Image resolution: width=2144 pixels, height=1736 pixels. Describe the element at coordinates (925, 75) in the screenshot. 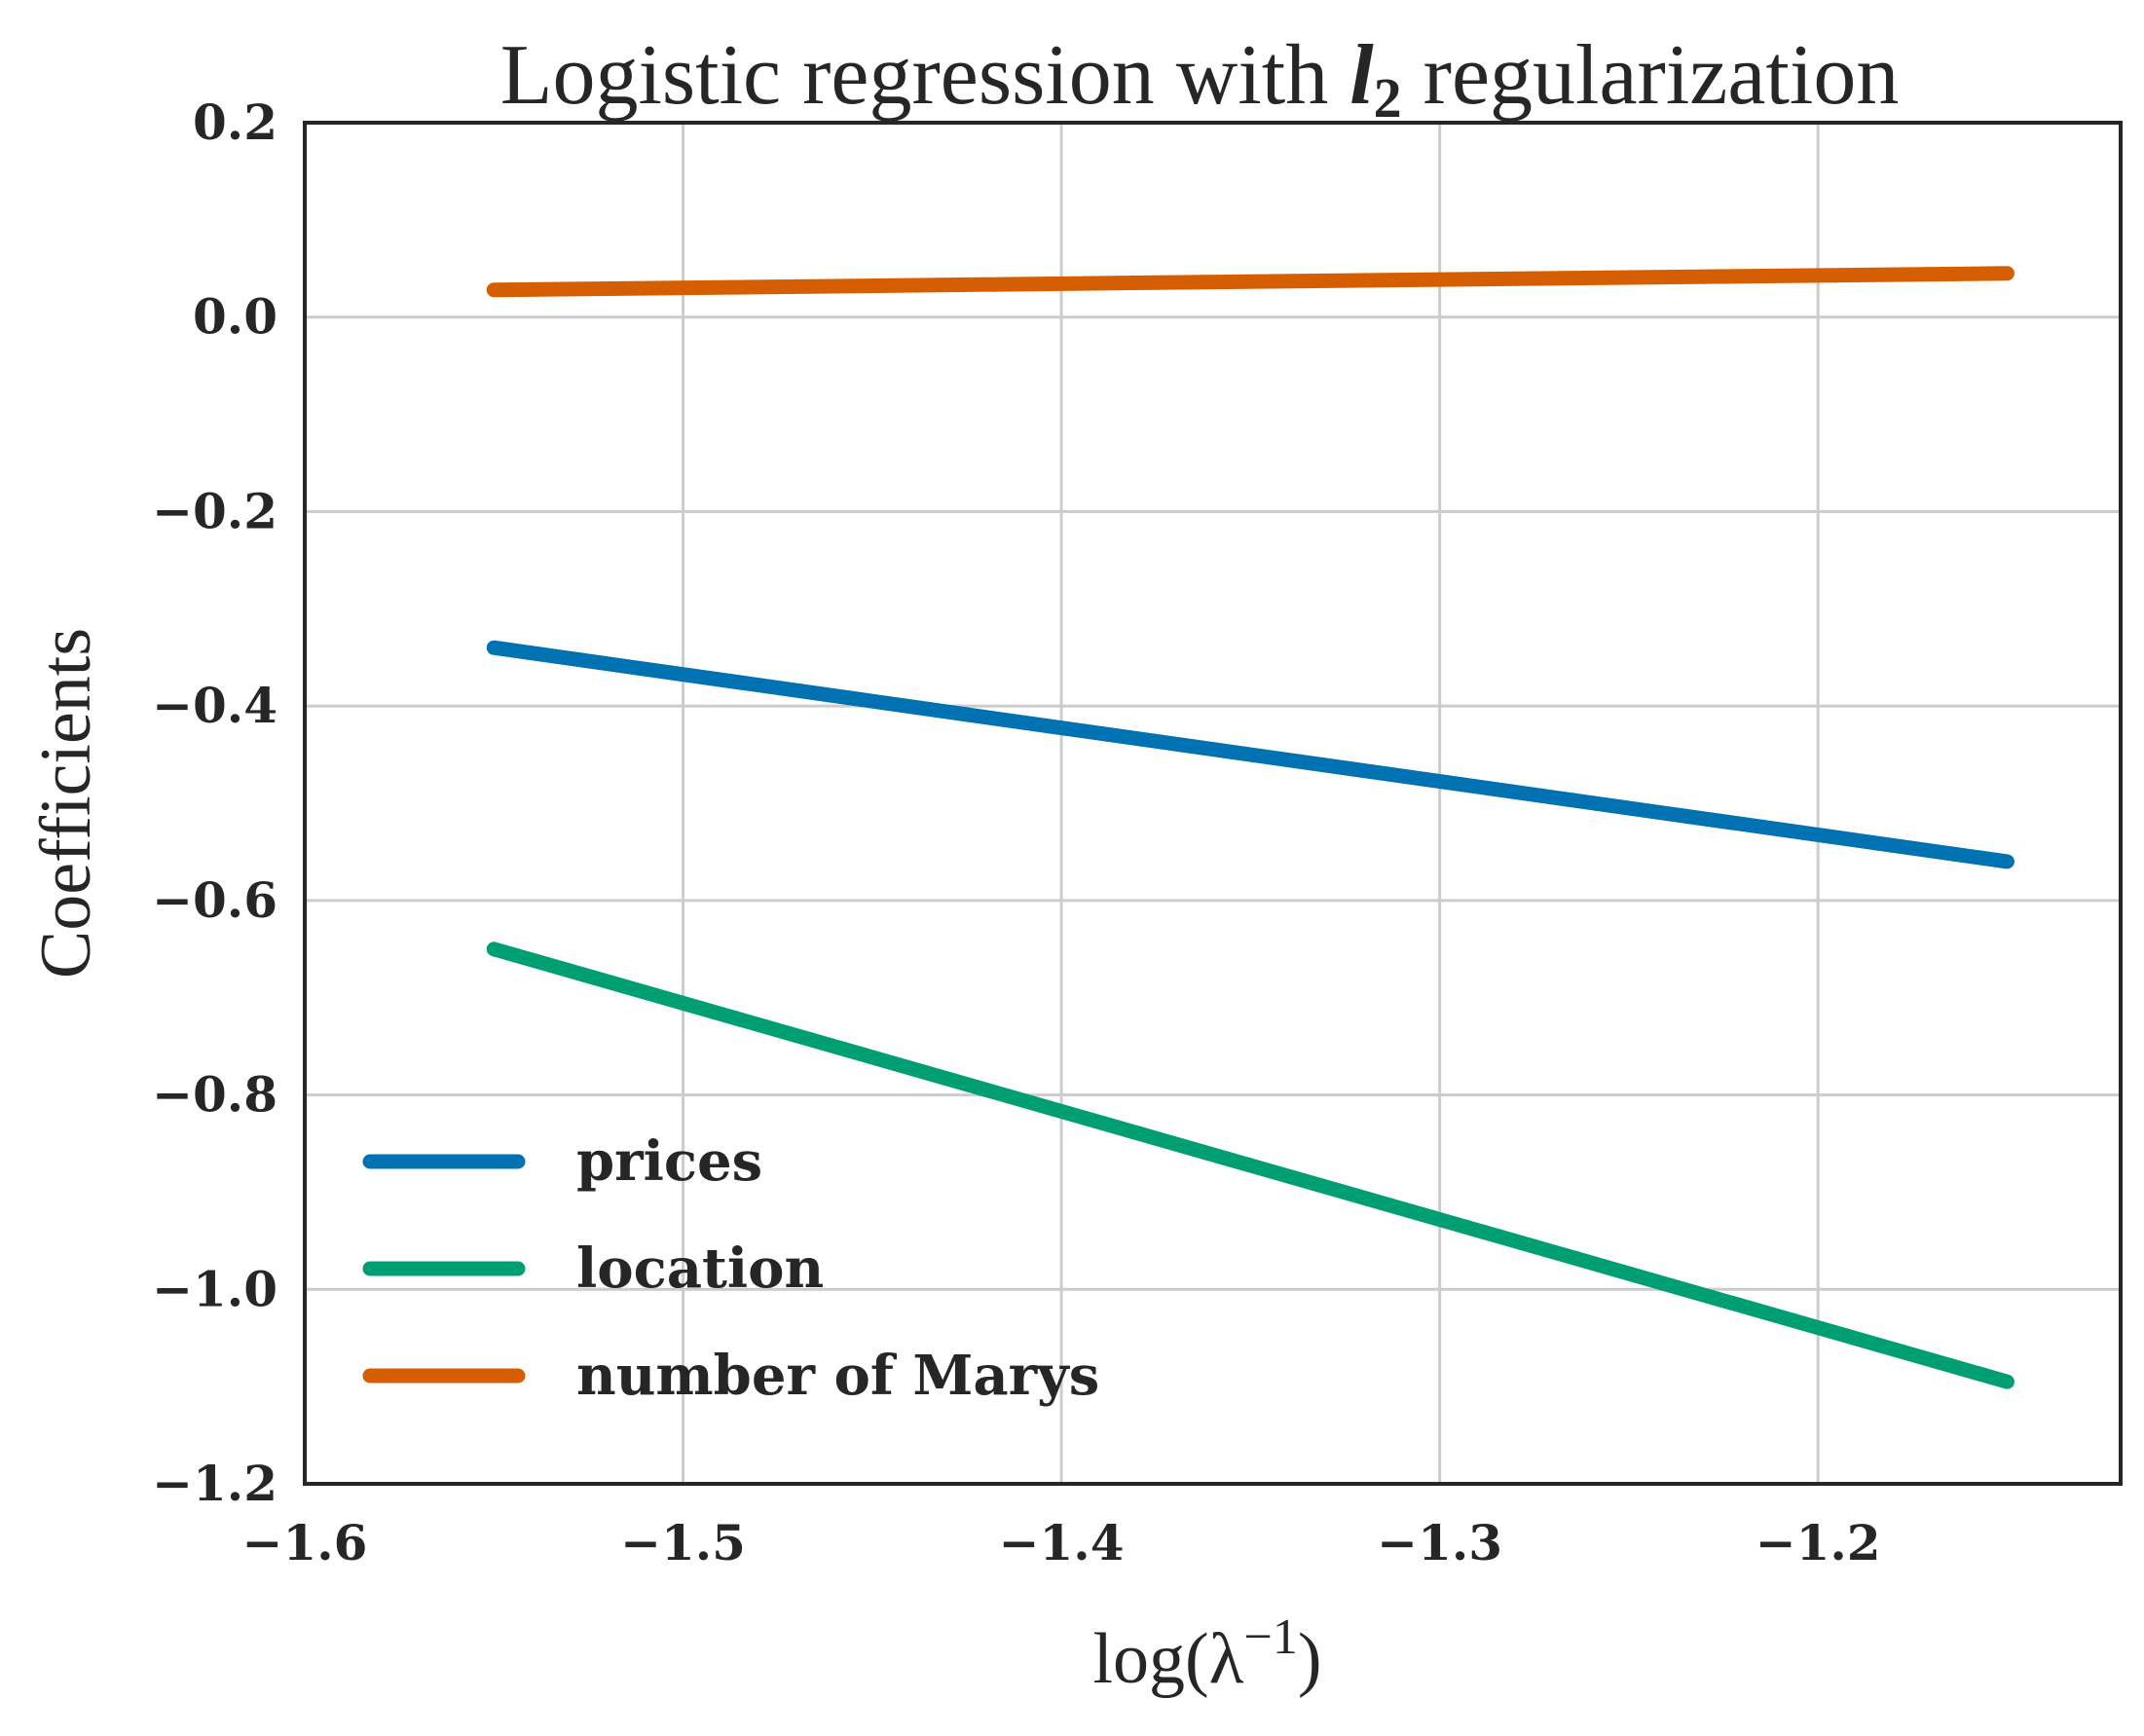

I see `chart-title-text: Logistic regression with` at that location.